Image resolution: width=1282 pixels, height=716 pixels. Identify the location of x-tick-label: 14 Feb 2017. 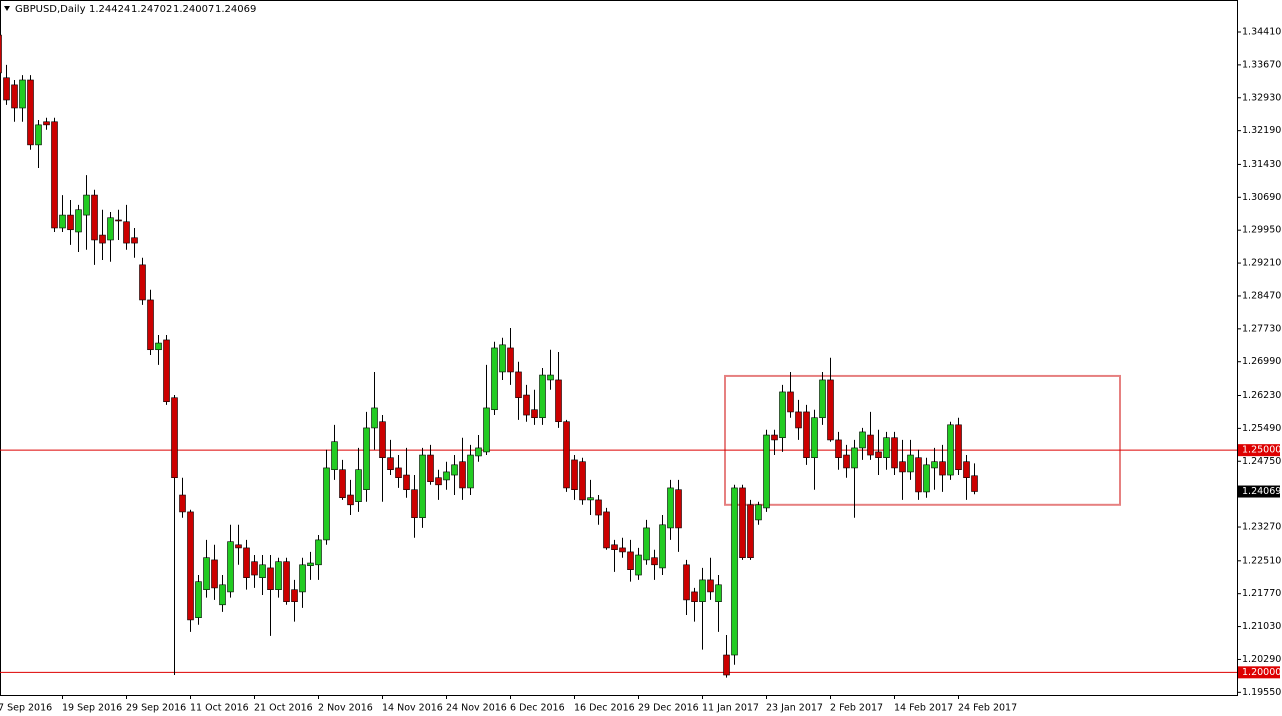
(923, 708).